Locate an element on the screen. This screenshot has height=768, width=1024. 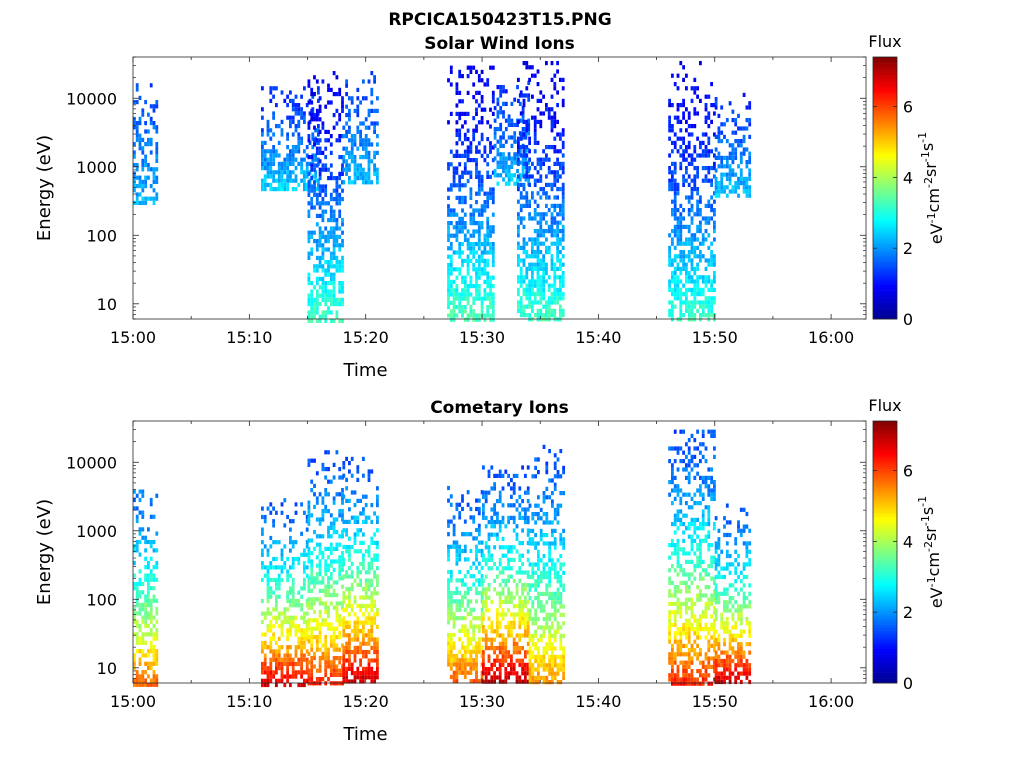
colorbar-tick-label: 6 is located at coordinates (908, 107).